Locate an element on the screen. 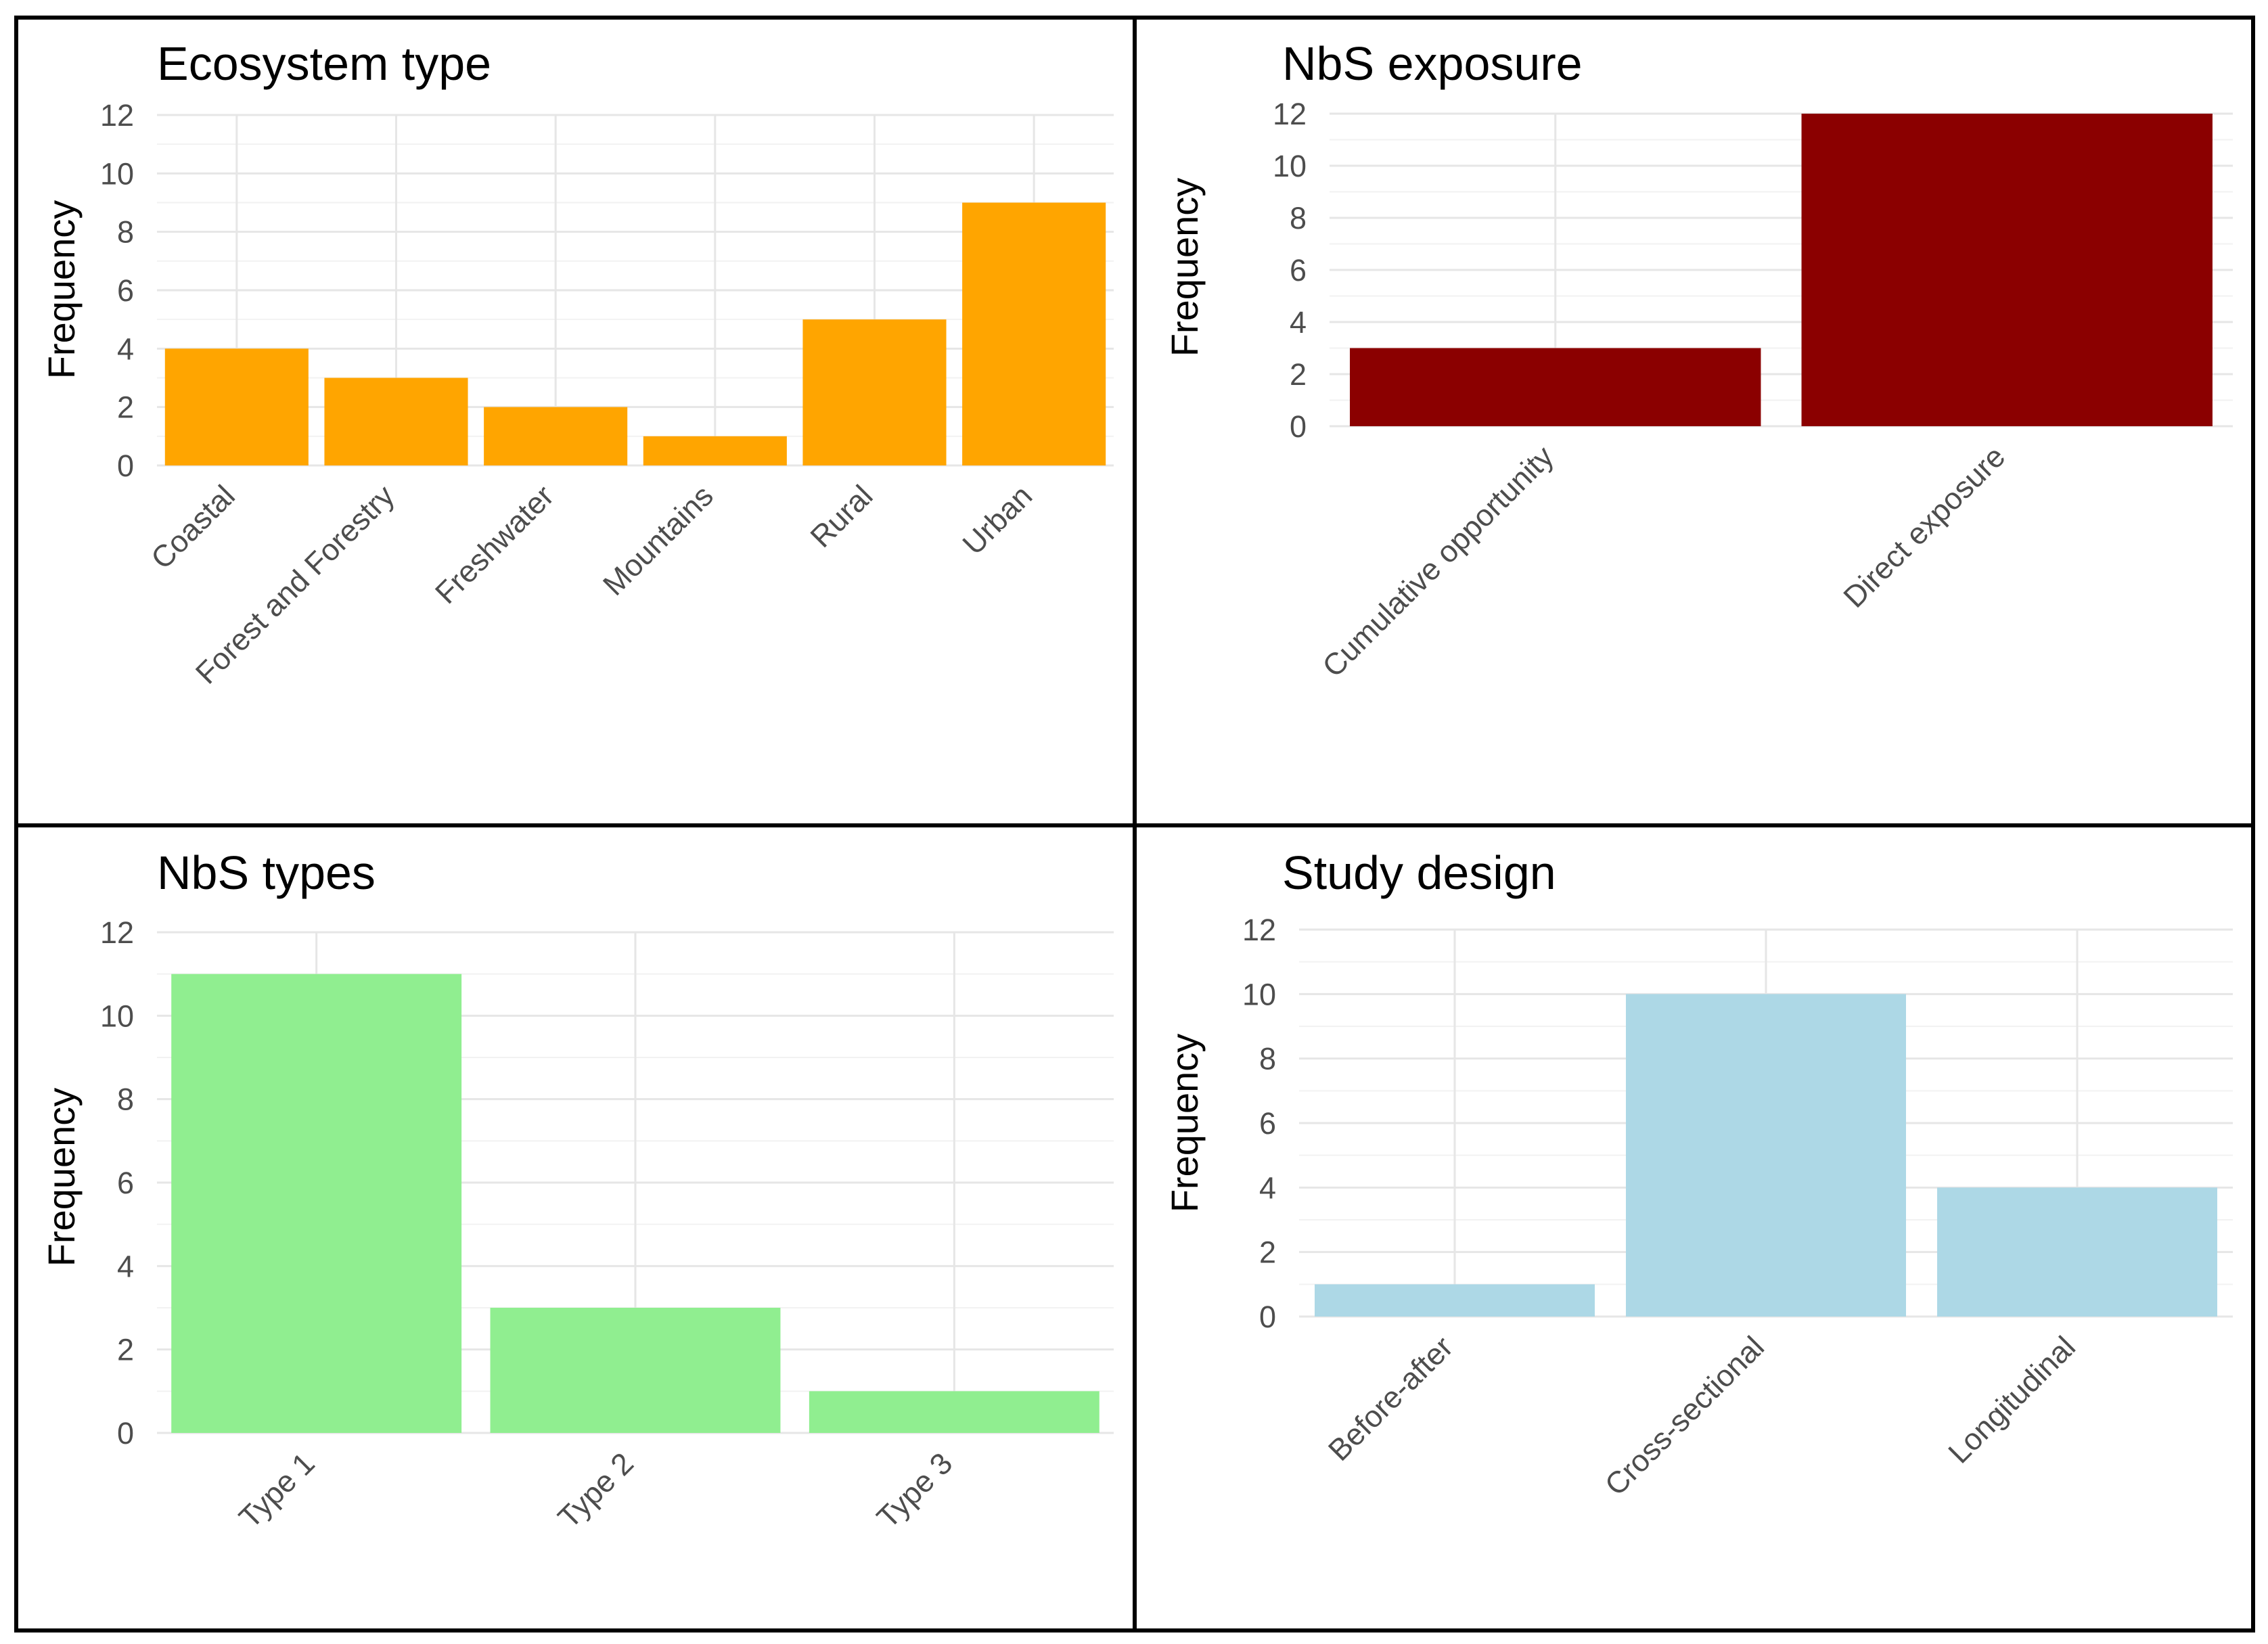  chart-title: NbS types is located at coordinates (266, 872).